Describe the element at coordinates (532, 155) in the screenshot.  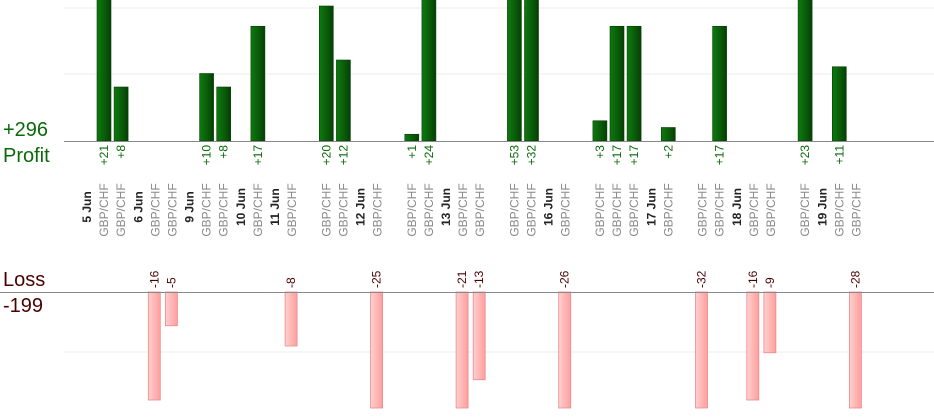
I see `profit-value-label: +32` at that location.